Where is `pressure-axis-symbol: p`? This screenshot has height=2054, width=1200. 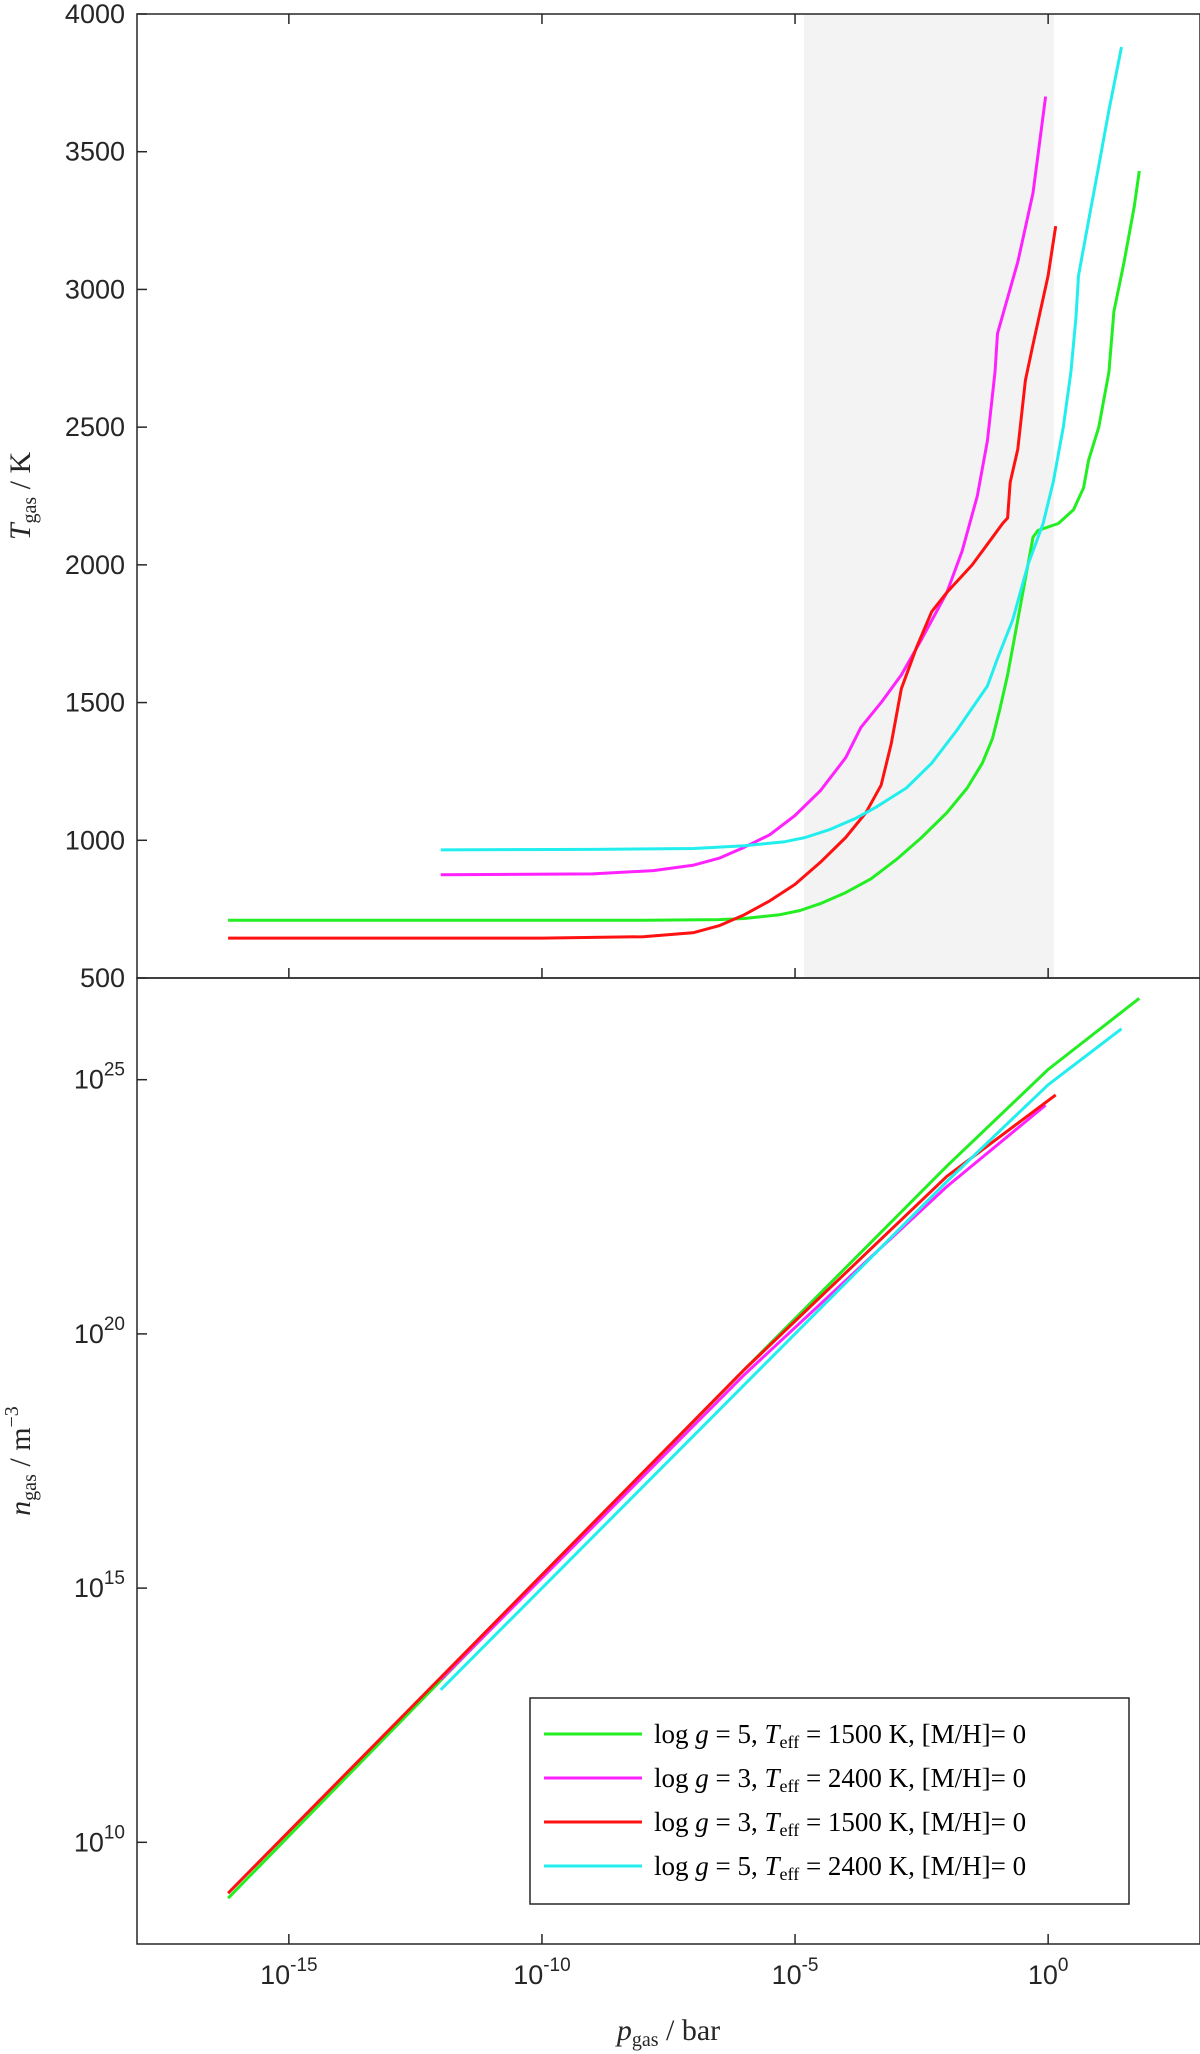
pressure-axis-symbol: p is located at coordinates (623, 2030).